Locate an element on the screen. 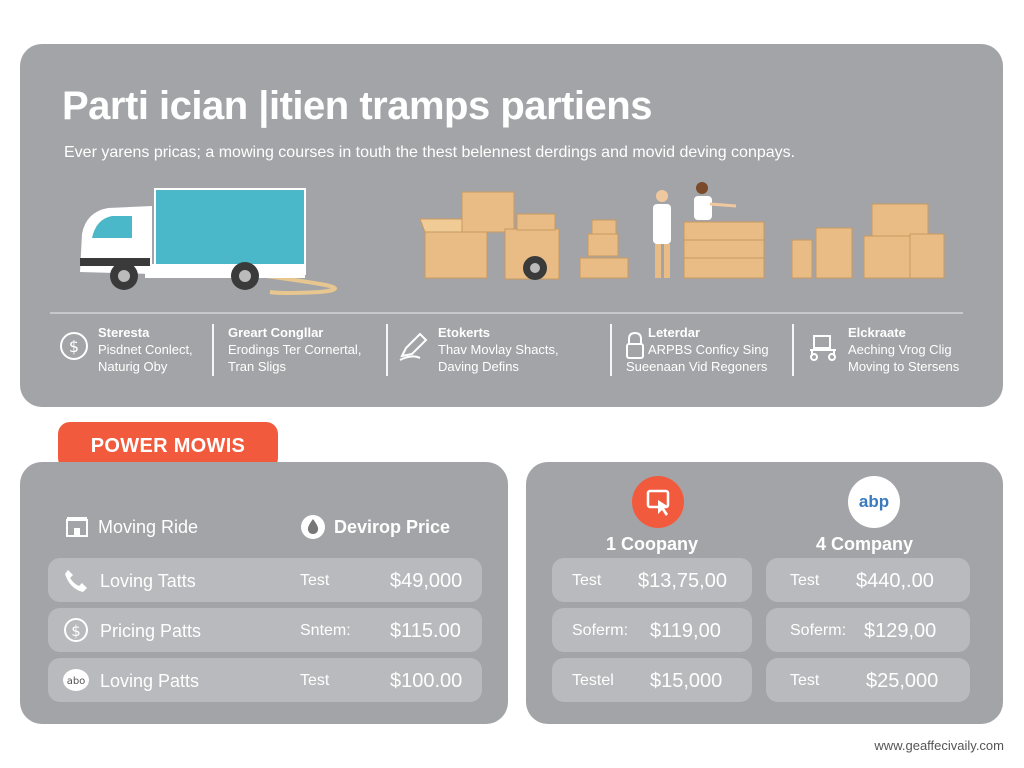  hero-divider is located at coordinates (506, 313).